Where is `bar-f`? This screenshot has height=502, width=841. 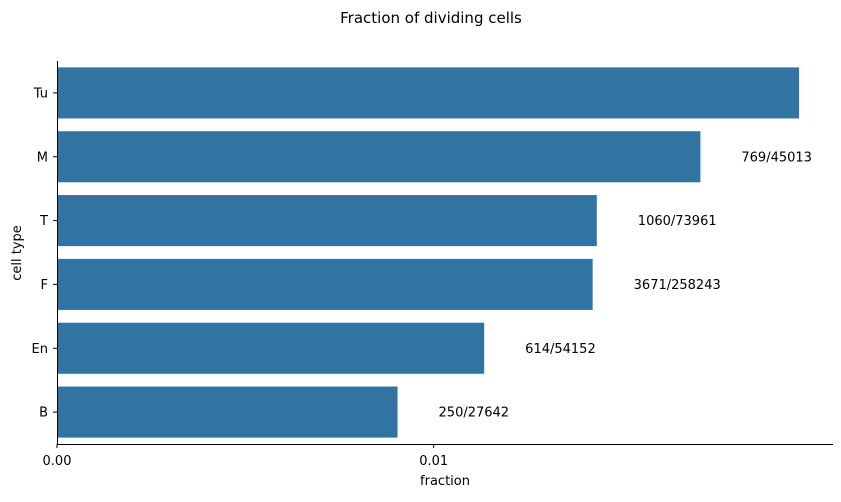
bar-f is located at coordinates (325, 284).